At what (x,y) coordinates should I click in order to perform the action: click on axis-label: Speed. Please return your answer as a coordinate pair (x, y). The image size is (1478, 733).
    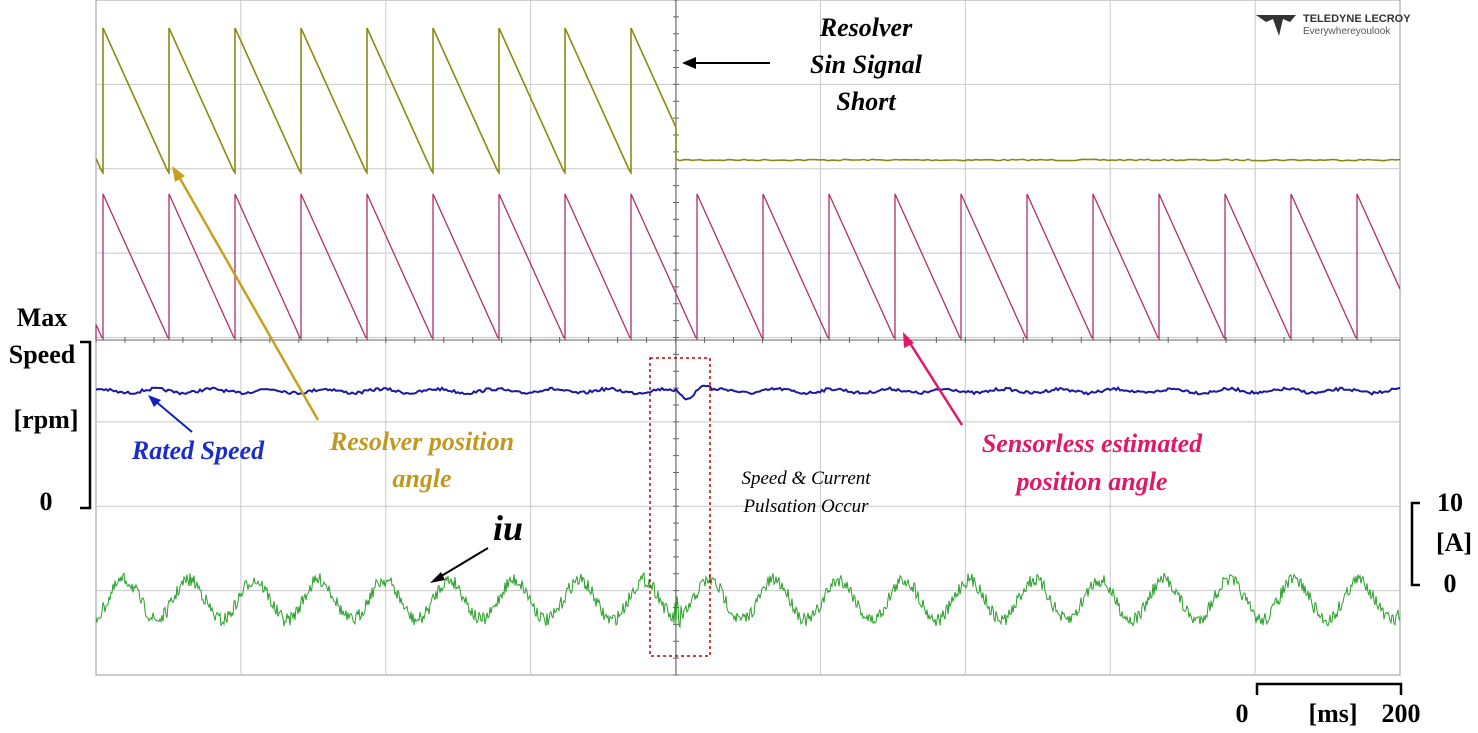
    Looking at the image, I should click on (42, 354).